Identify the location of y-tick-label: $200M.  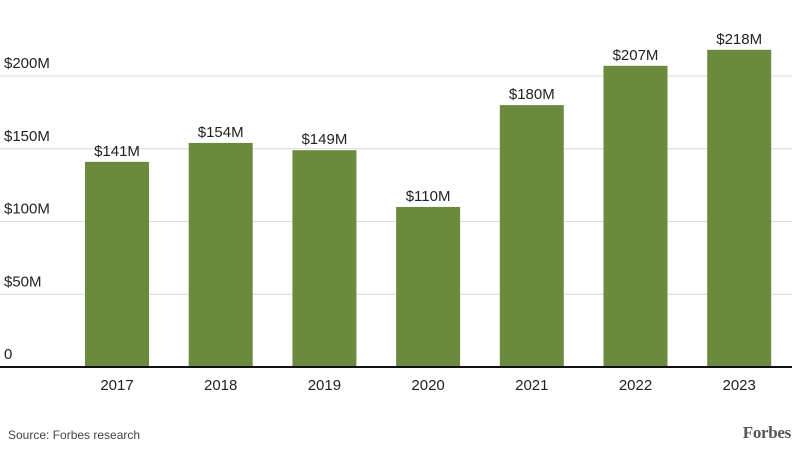
(27, 63).